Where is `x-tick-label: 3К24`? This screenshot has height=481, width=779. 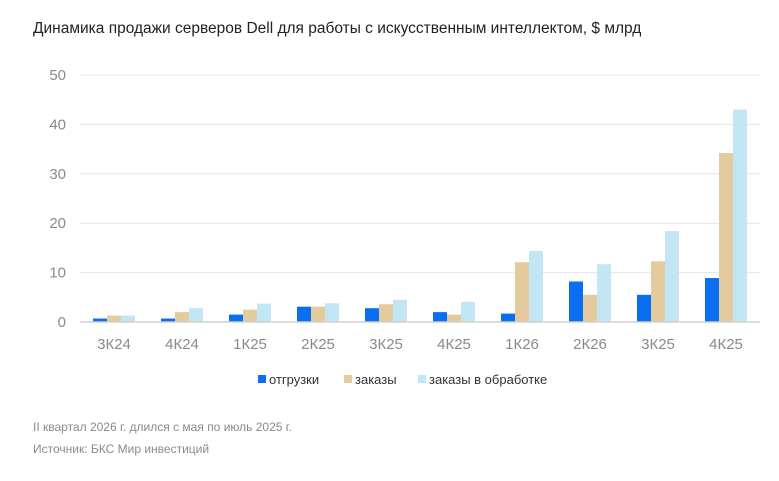
x-tick-label: 3К24 is located at coordinates (114, 344).